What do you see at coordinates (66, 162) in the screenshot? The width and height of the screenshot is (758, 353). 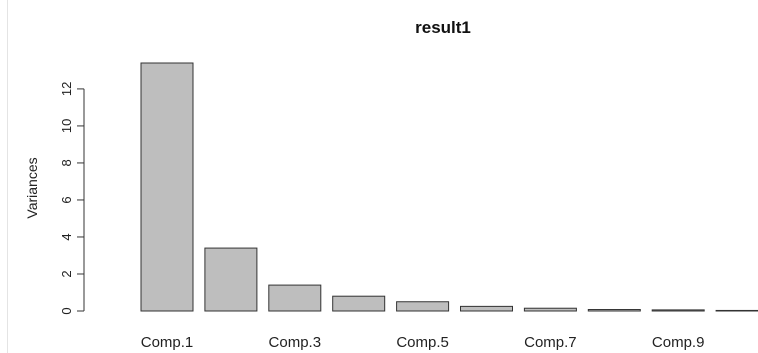 I see `y-tick-label: 8` at bounding box center [66, 162].